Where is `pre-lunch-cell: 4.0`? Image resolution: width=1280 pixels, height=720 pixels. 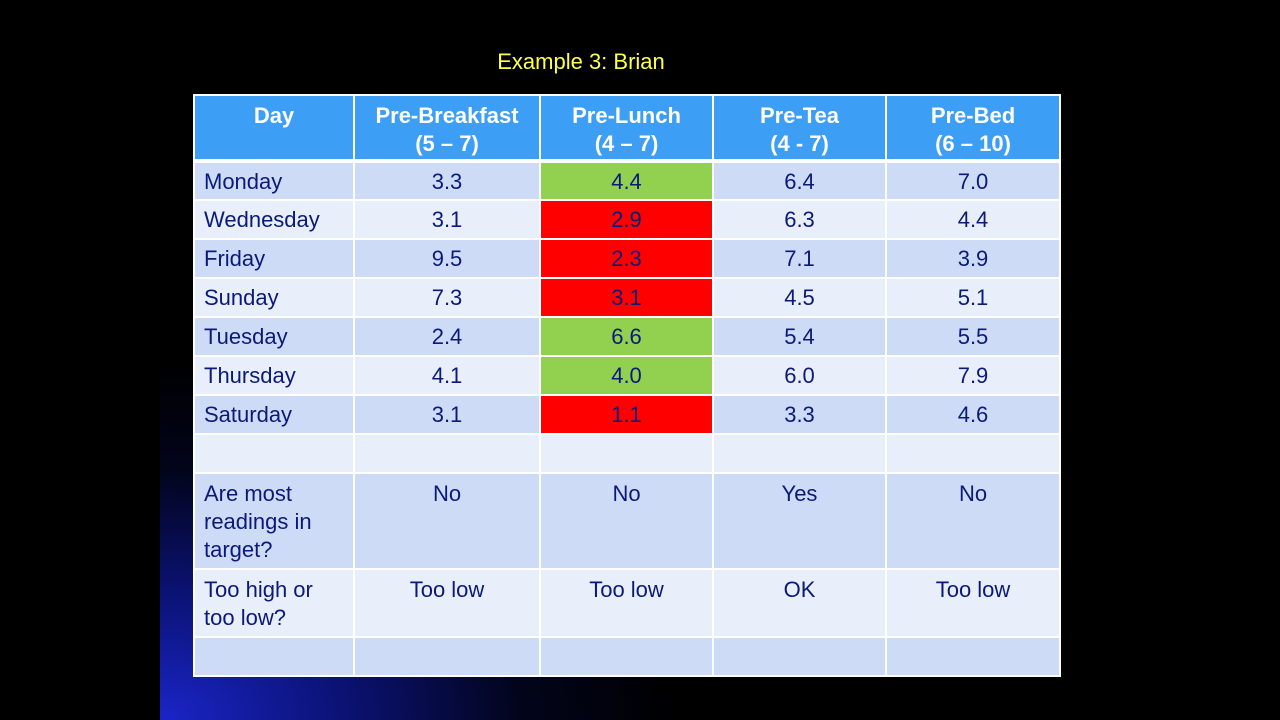
pre-lunch-cell: 4.0 is located at coordinates (626, 375).